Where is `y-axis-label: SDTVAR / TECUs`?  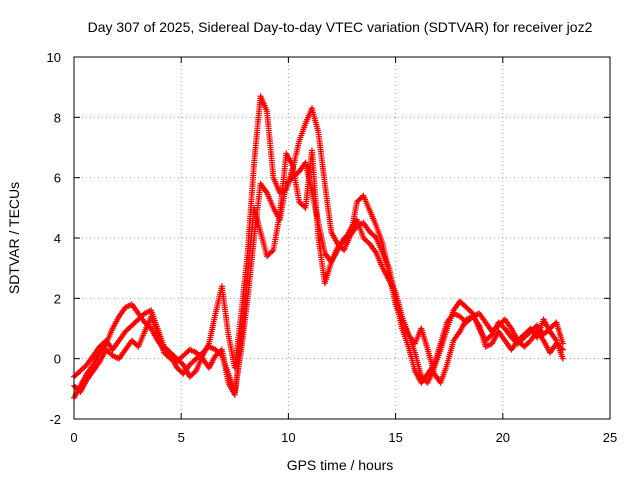
y-axis-label: SDTVAR / TECUs is located at coordinates (14, 238).